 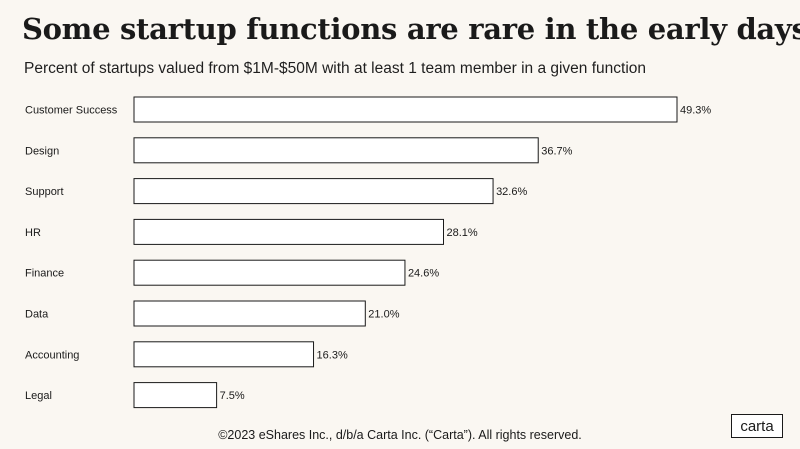 What do you see at coordinates (44, 192) in the screenshot?
I see `category-label: Support` at bounding box center [44, 192].